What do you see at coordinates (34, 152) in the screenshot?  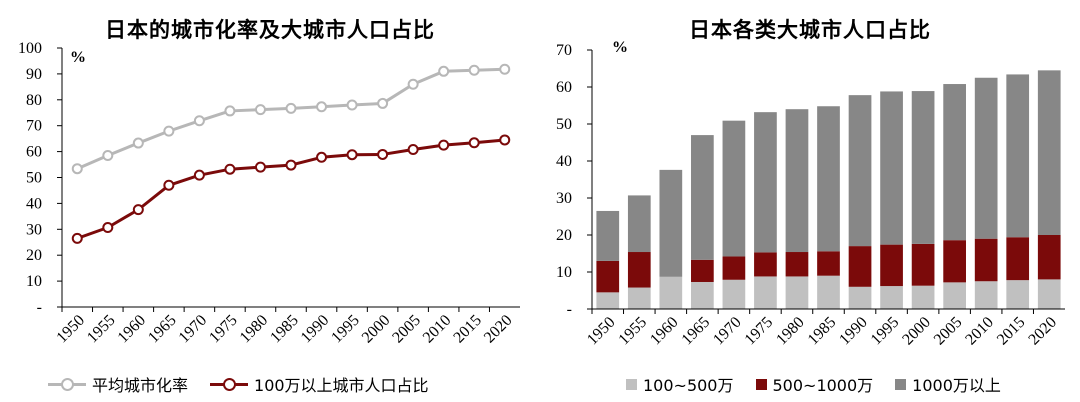 I see `y-tick-label: 60` at bounding box center [34, 152].